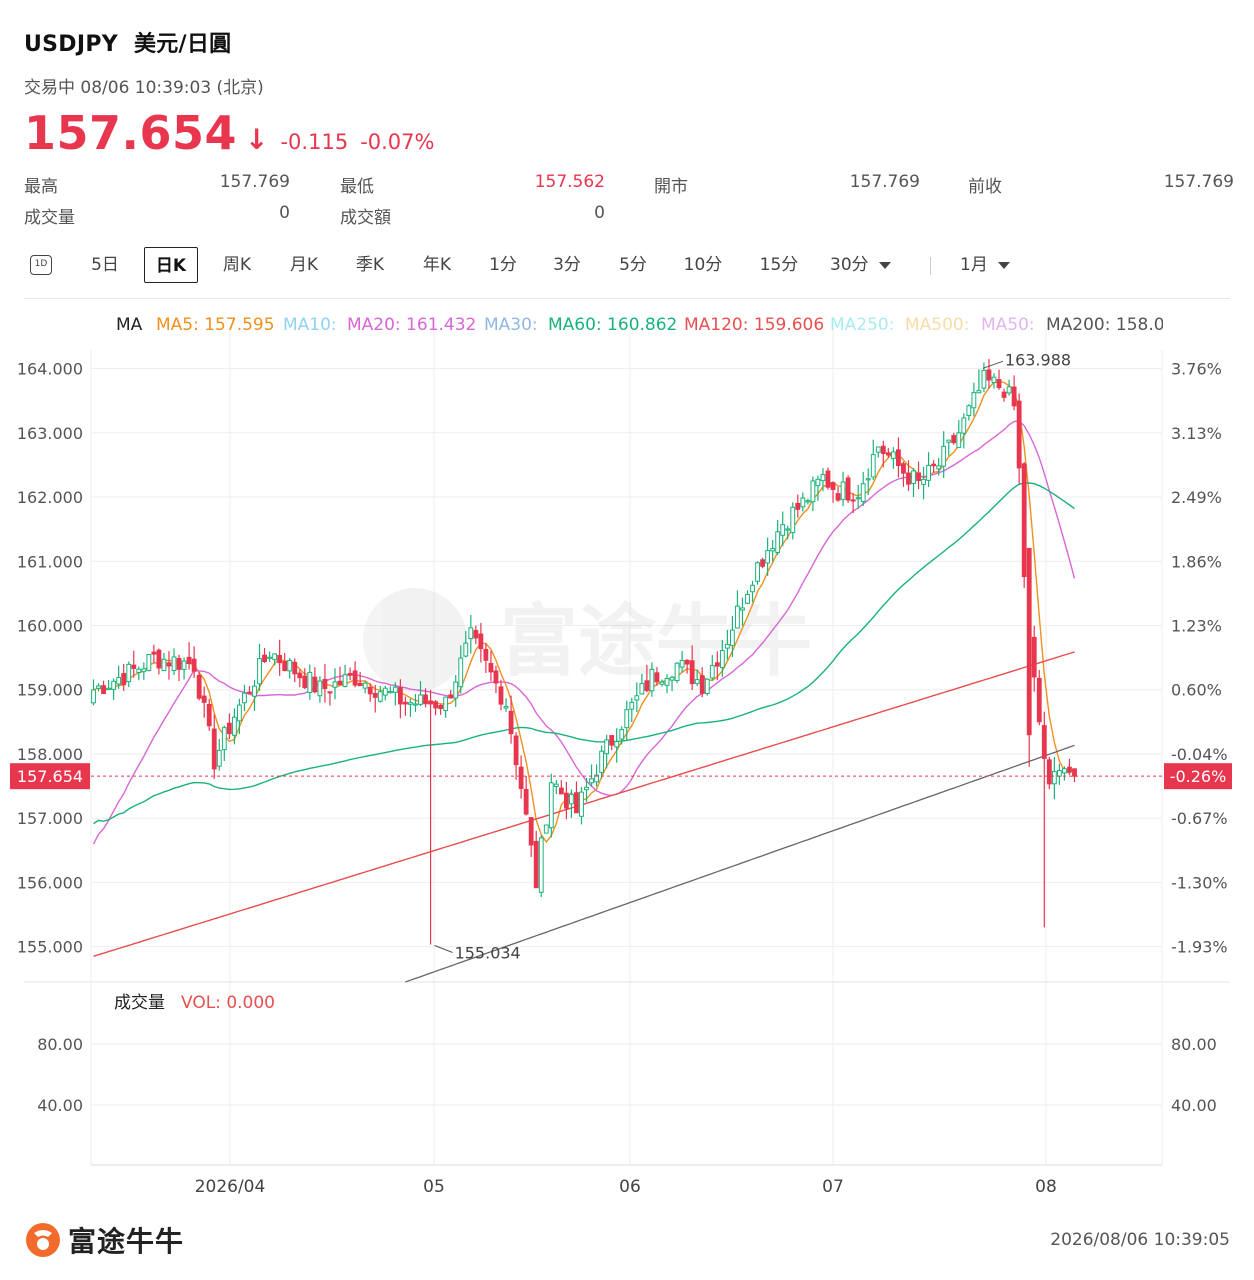  I want to click on tab-30min-dropdown: 30分, so click(870, 265).